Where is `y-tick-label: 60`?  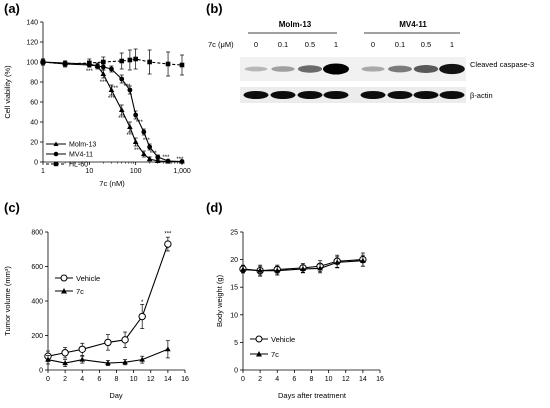 y-tick-label: 60 is located at coordinates (34, 103).